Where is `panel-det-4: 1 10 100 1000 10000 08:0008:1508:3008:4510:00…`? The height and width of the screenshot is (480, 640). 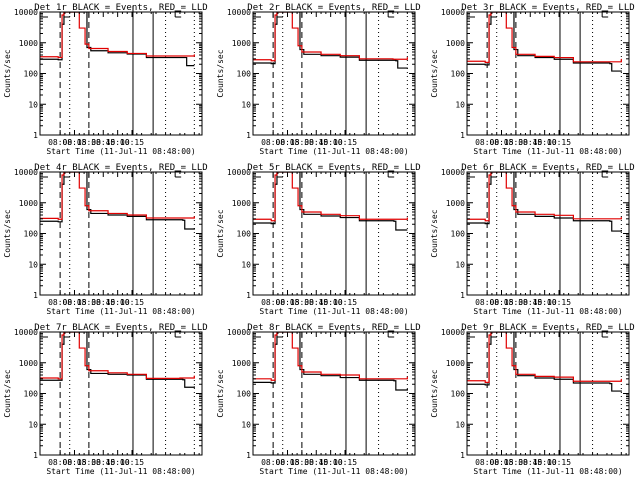 panel-det-4: 1 10 100 1000 10000 08:0008:1508:3008:4510:00… is located at coordinates (105, 239).